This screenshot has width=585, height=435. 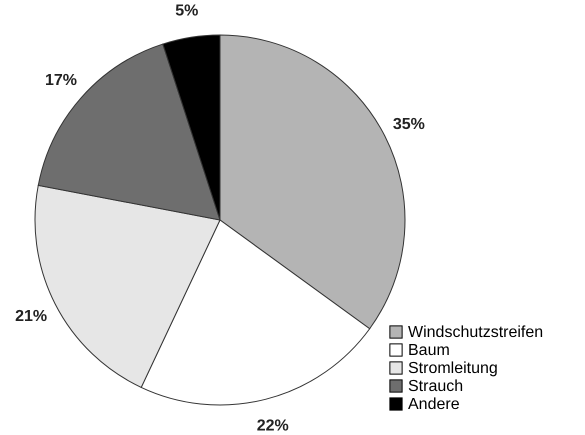 I want to click on legend-label: Stromleitung, so click(x=453, y=368).